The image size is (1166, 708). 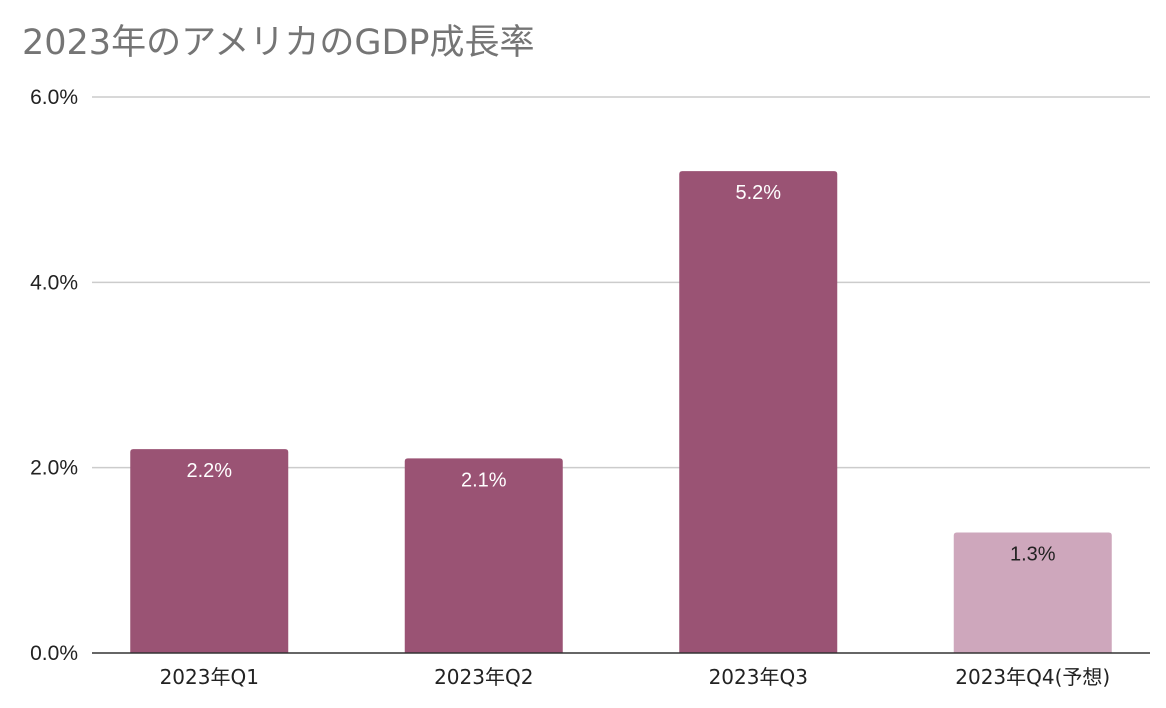 What do you see at coordinates (635, 677) in the screenshot?
I see `x-axis-labels: 2023年Q1 2023年Q2 2023年Q3 2023年Q4(予想)` at bounding box center [635, 677].